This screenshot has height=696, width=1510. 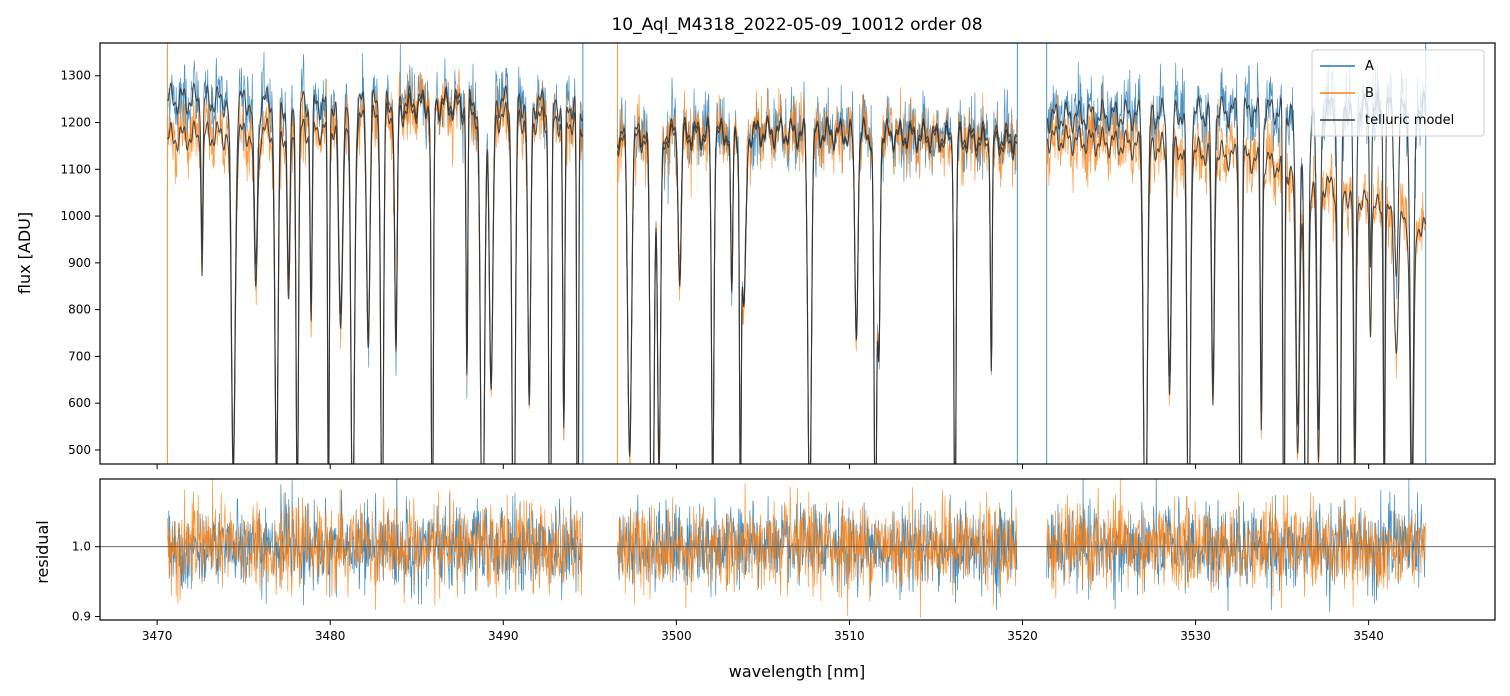 What do you see at coordinates (75, 76) in the screenshot?
I see `flux-y-tick-label: 1300` at bounding box center [75, 76].